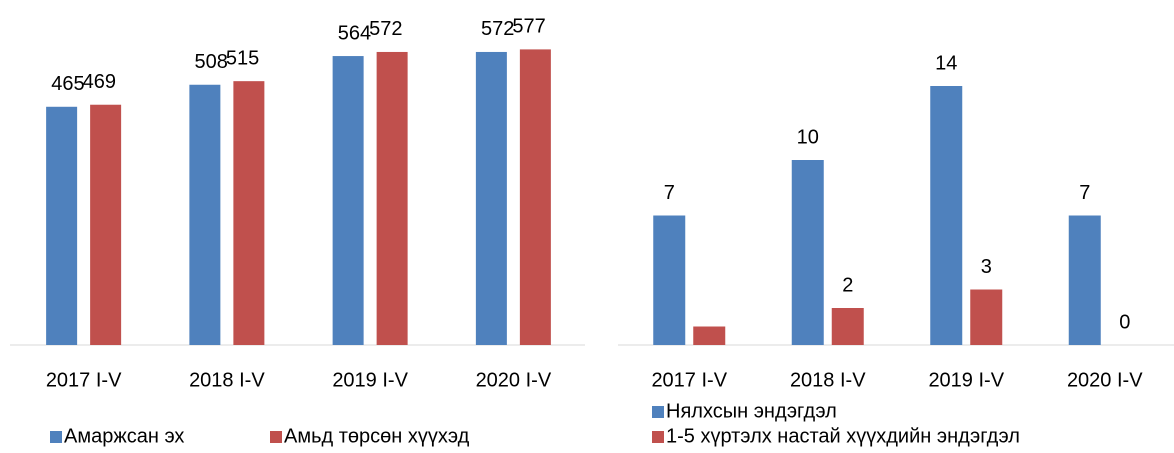 Image resolution: width=1174 pixels, height=453 pixels. What do you see at coordinates (843, 436) in the screenshot?
I see `legend-label: 1-5 хүртэлх настай хүүхдийн эндэгдэл` at bounding box center [843, 436].